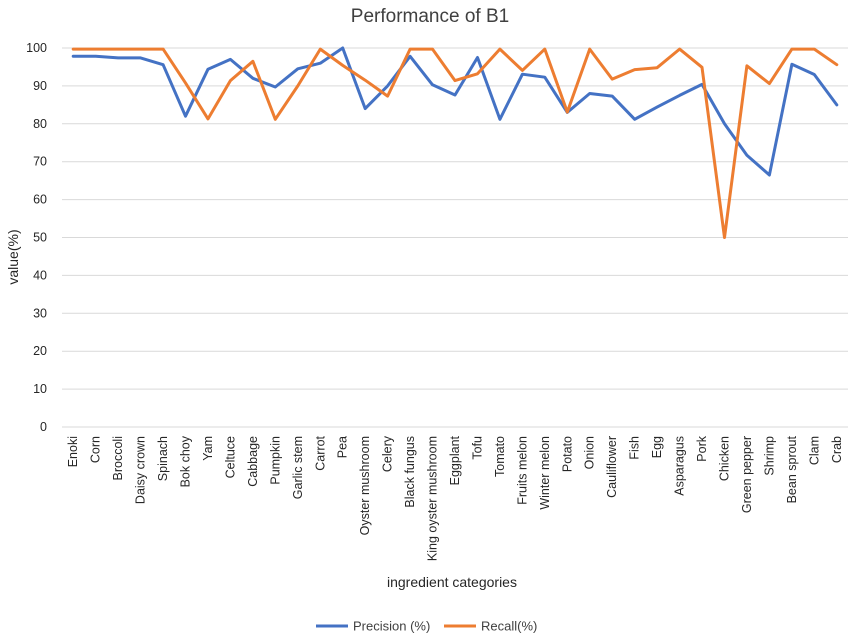 Image resolution: width=850 pixels, height=638 pixels. I want to click on x-tick-label: Yam, so click(208, 448).